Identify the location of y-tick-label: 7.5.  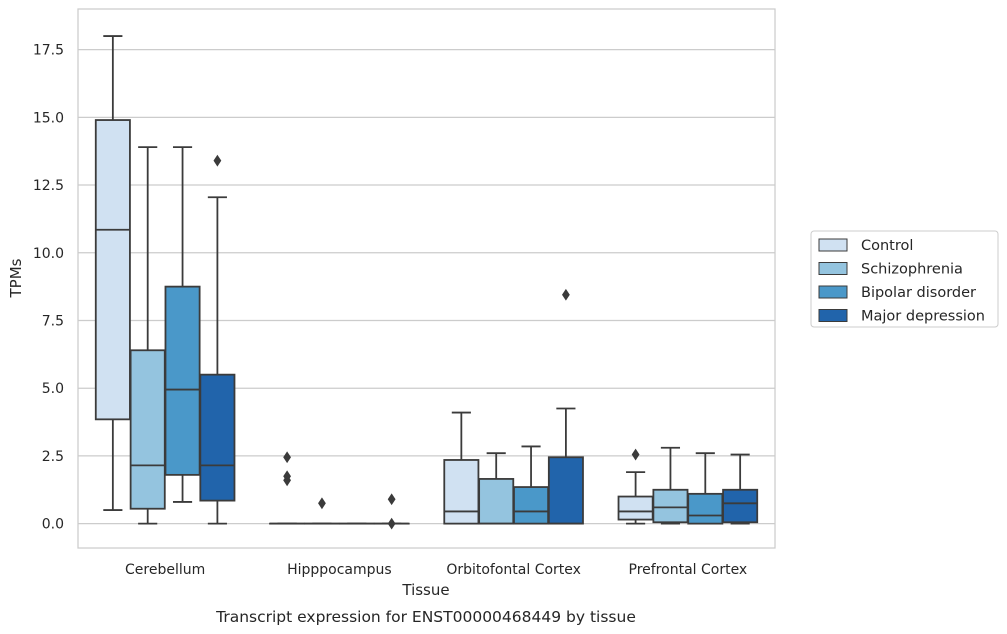
(53, 321).